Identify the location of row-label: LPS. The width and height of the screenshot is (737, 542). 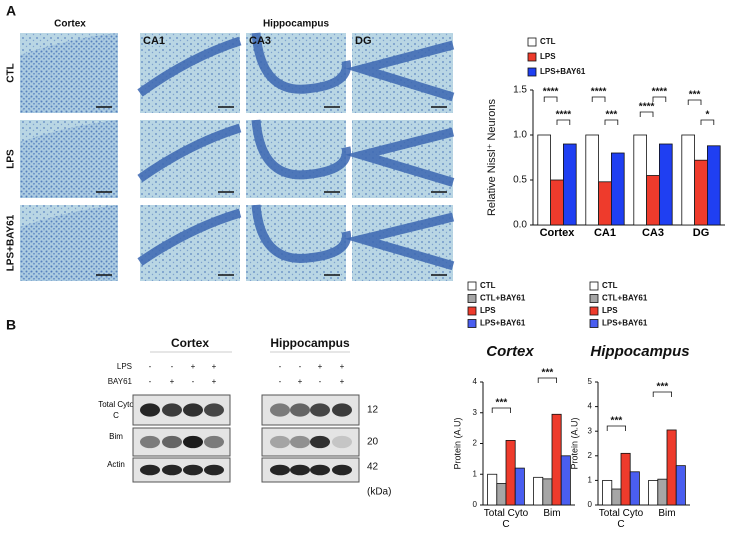
(11, 159).